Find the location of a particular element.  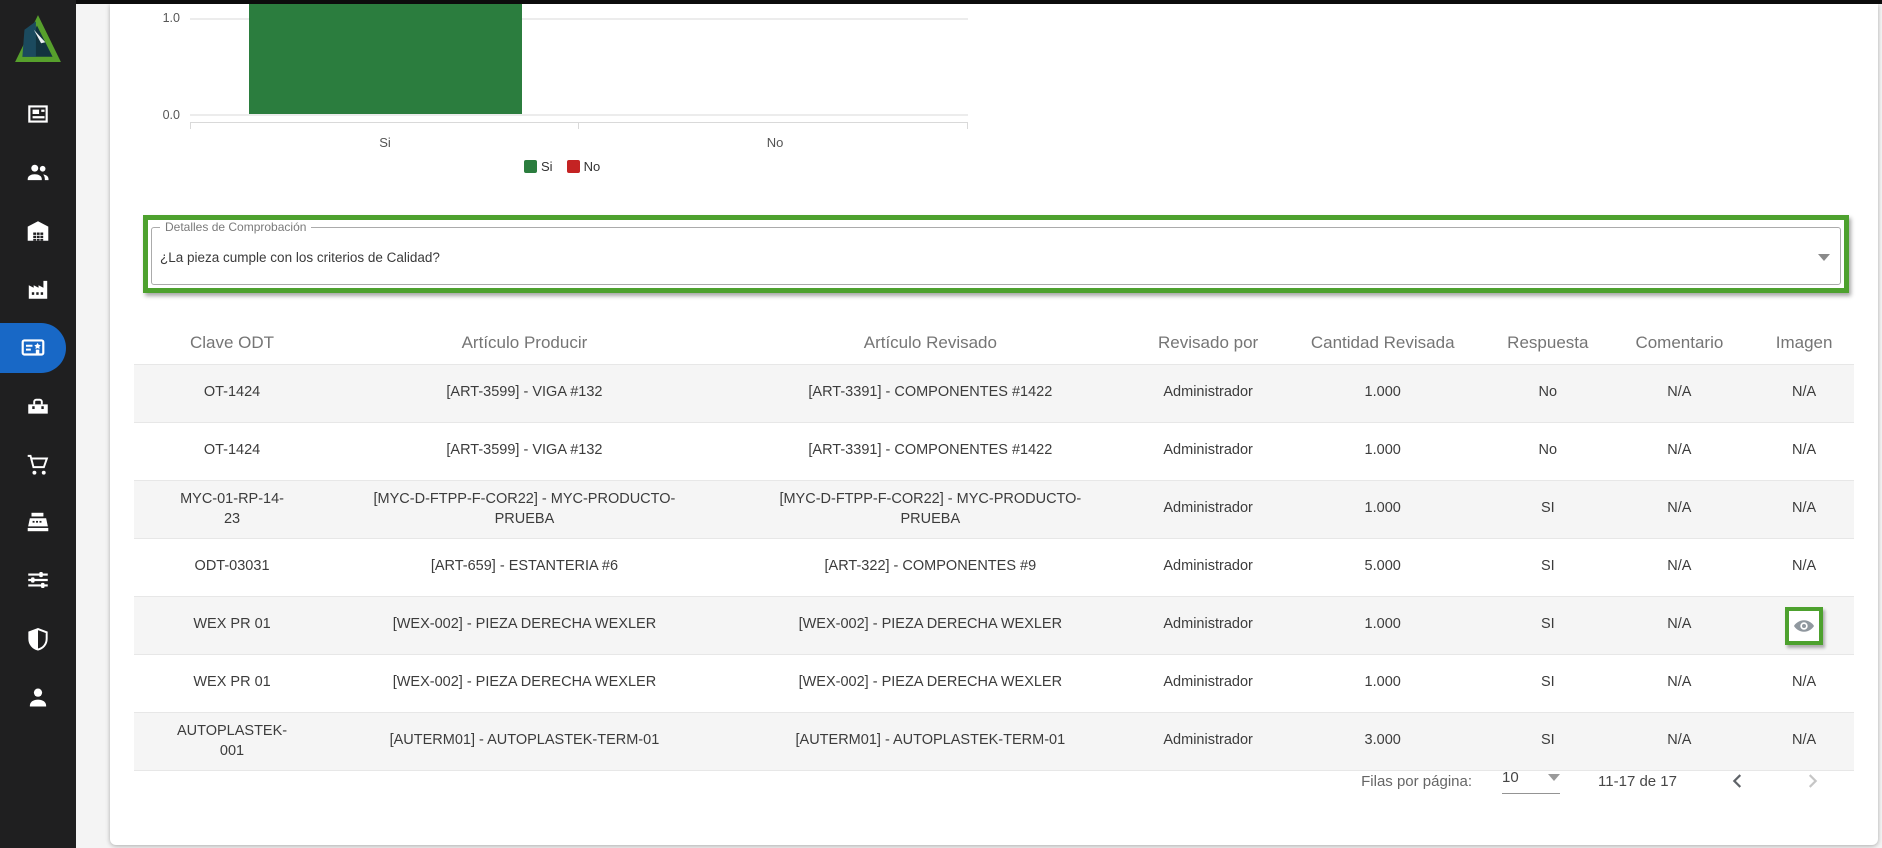

cell-text: AUTOPLASTEK-001 is located at coordinates (232, 740).